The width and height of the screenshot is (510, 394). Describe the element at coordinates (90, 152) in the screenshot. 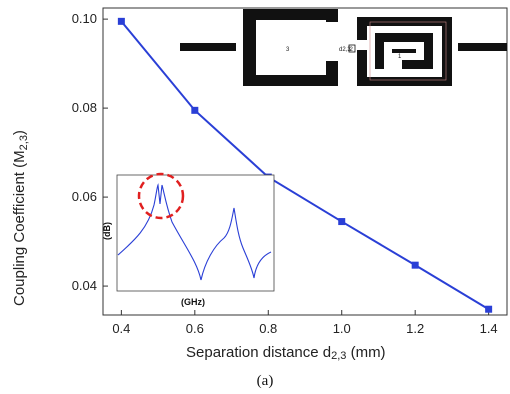

I see `y-axis: 0.04 0.06 0.08 0.10` at that location.